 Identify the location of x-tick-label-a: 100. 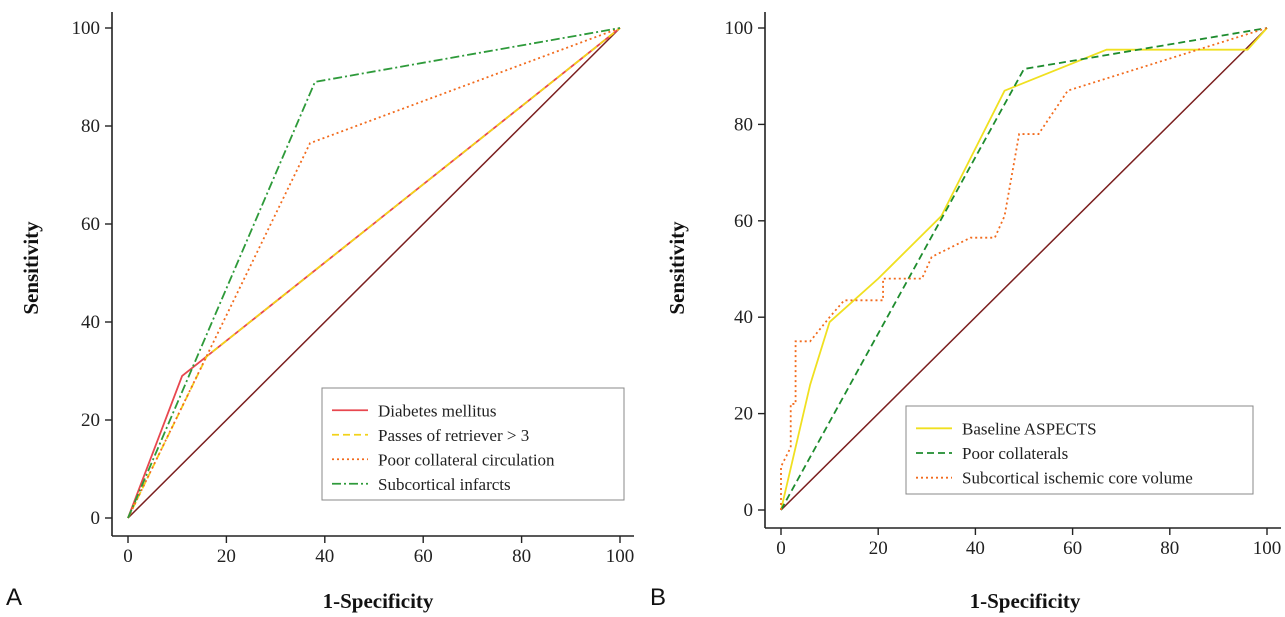
(620, 556).